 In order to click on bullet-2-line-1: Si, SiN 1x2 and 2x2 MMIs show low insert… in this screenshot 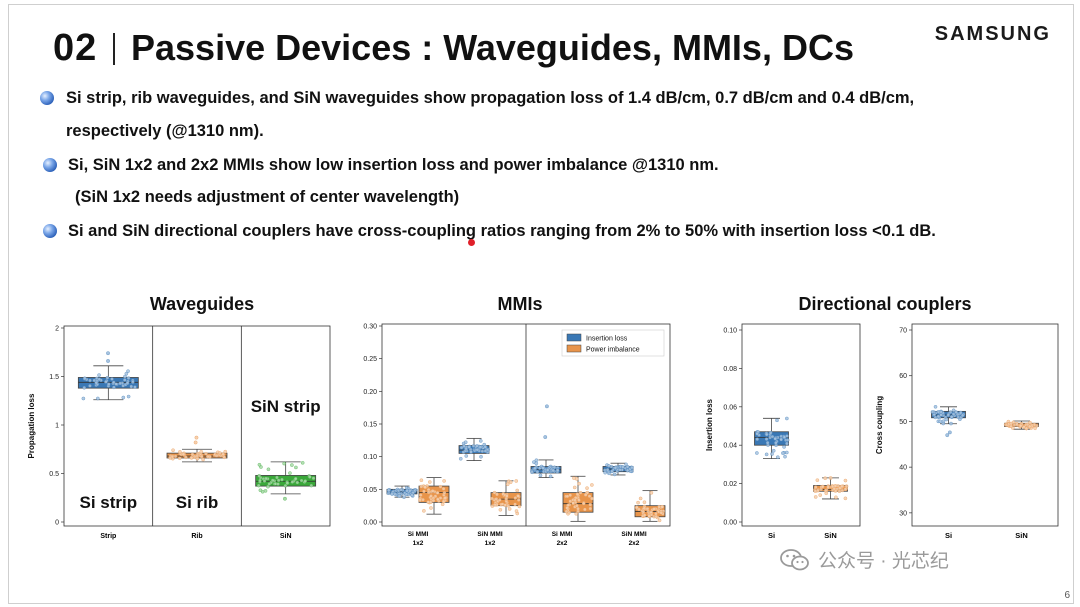, I will do `click(393, 165)`.